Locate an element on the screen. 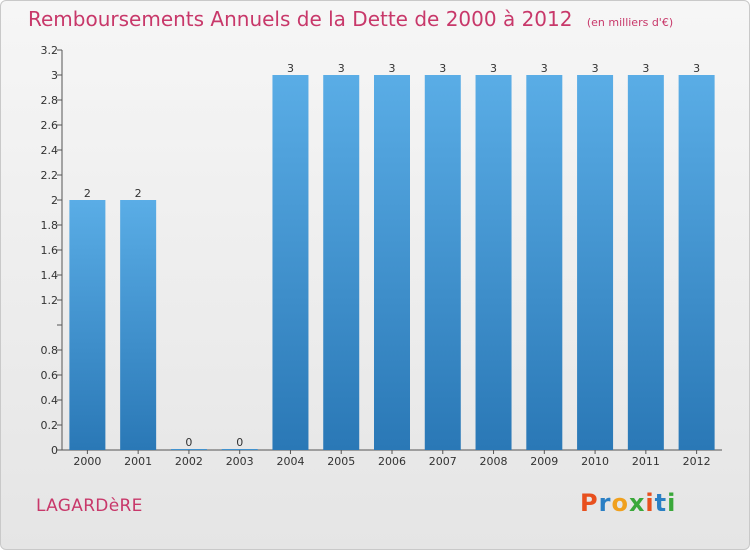  x-tick-label: 2003 is located at coordinates (240, 461).